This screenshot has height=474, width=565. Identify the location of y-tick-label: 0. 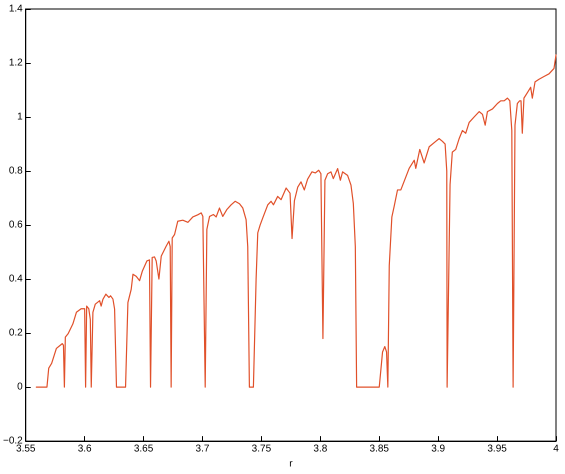
(20, 387).